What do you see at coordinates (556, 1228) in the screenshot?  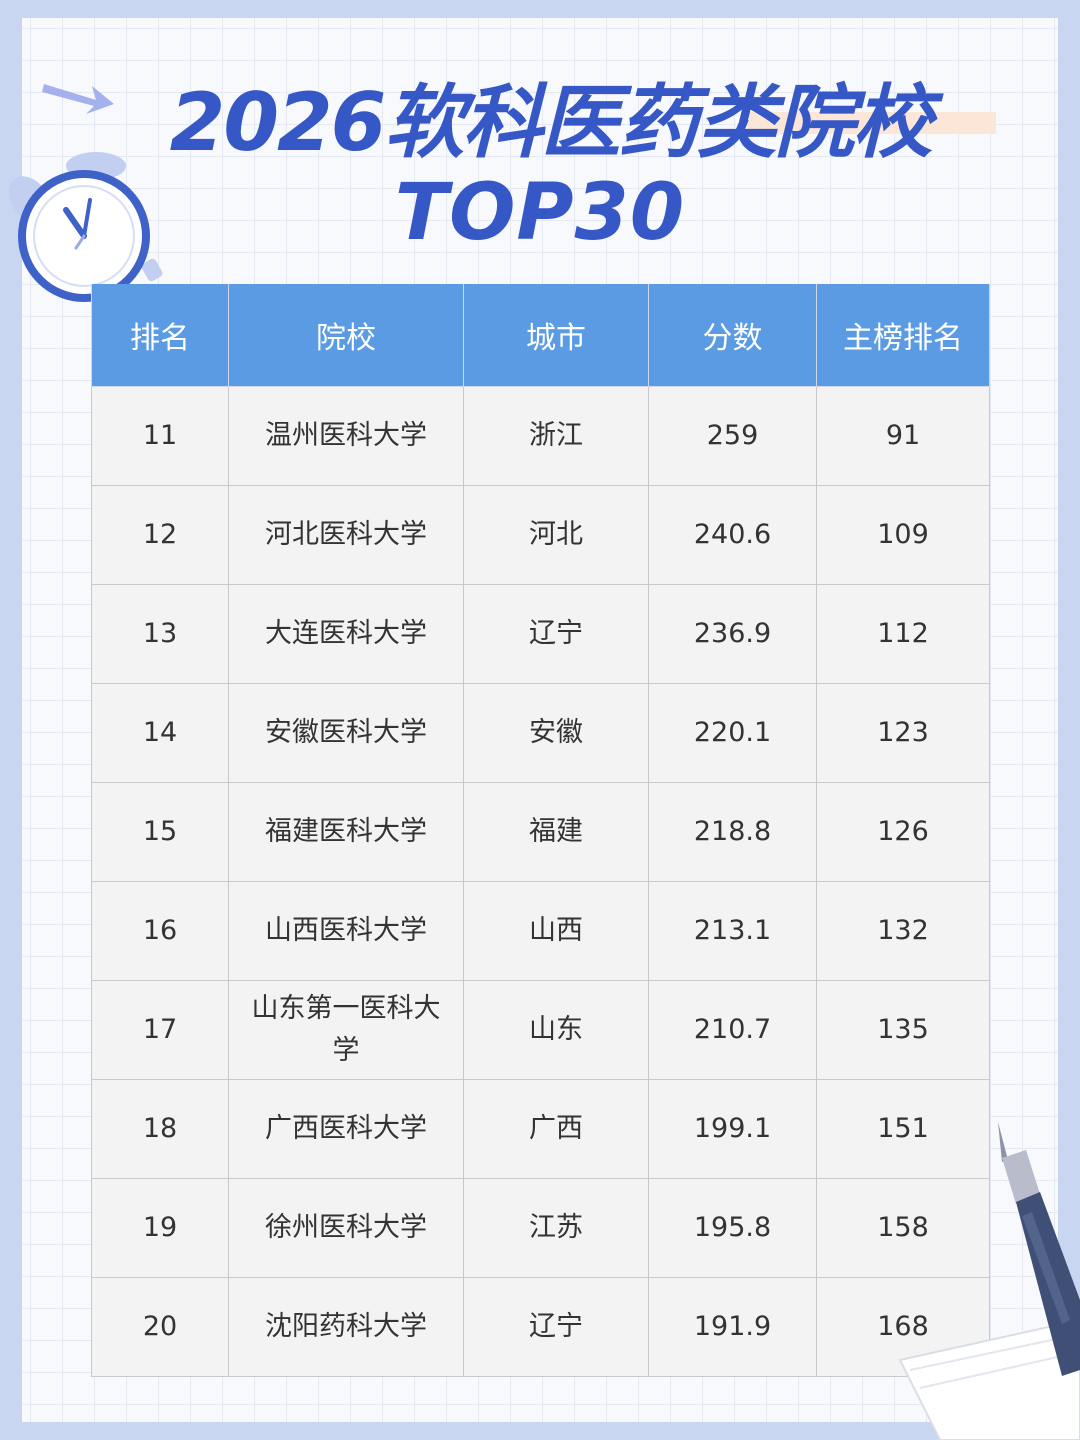 I see `cell-city: 江苏` at bounding box center [556, 1228].